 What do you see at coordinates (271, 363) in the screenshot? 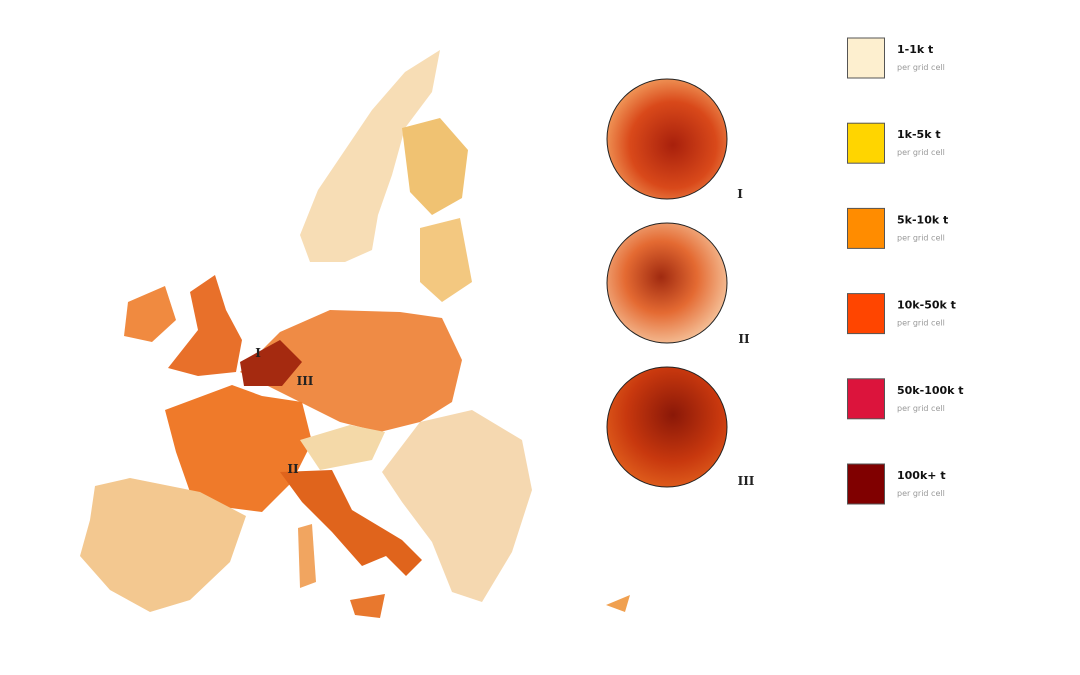
I see `benelux` at bounding box center [271, 363].